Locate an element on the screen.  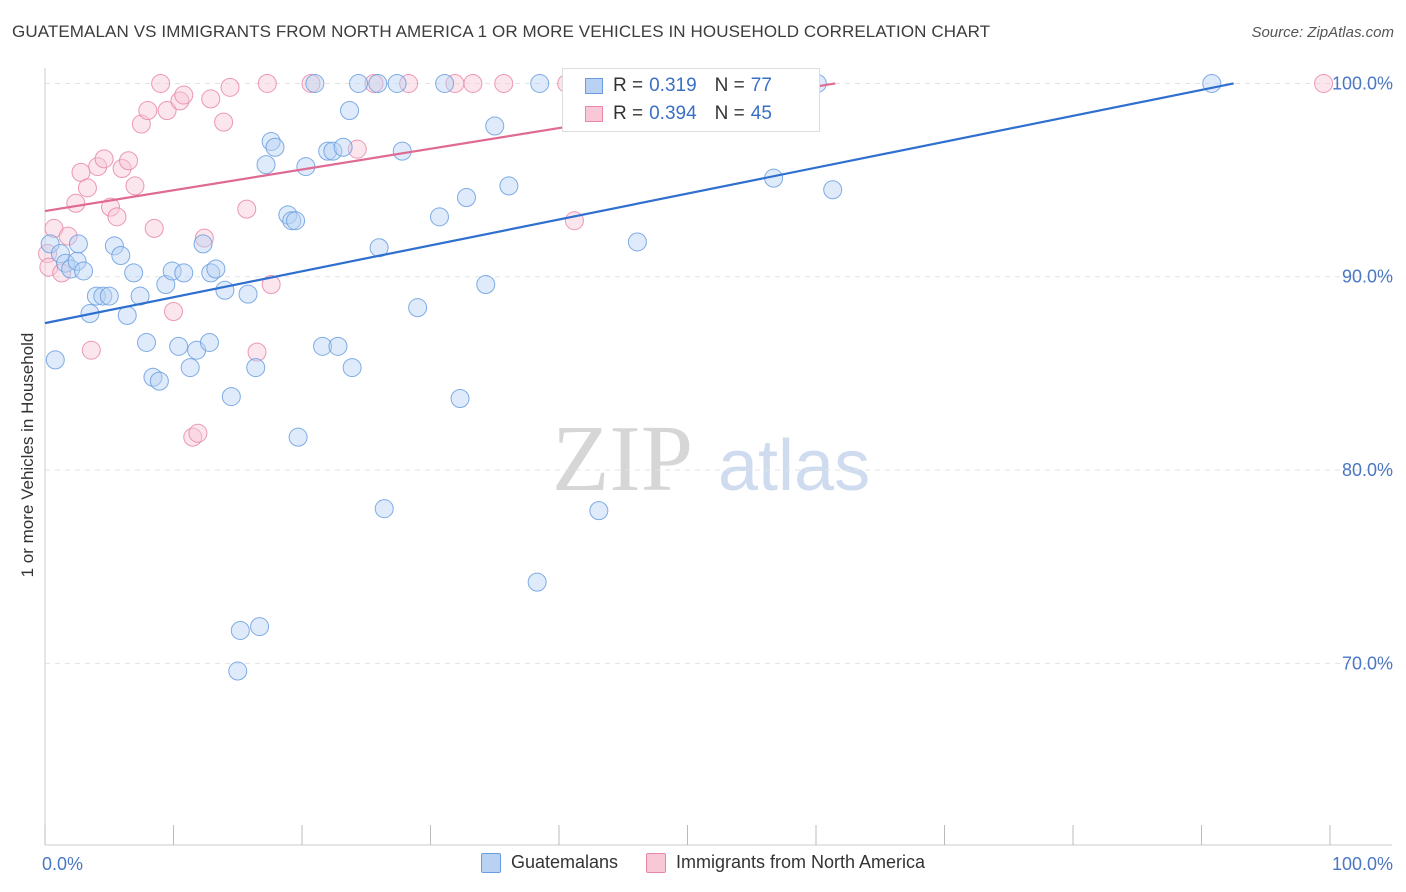
n-value: 77 is located at coordinates (761, 85).